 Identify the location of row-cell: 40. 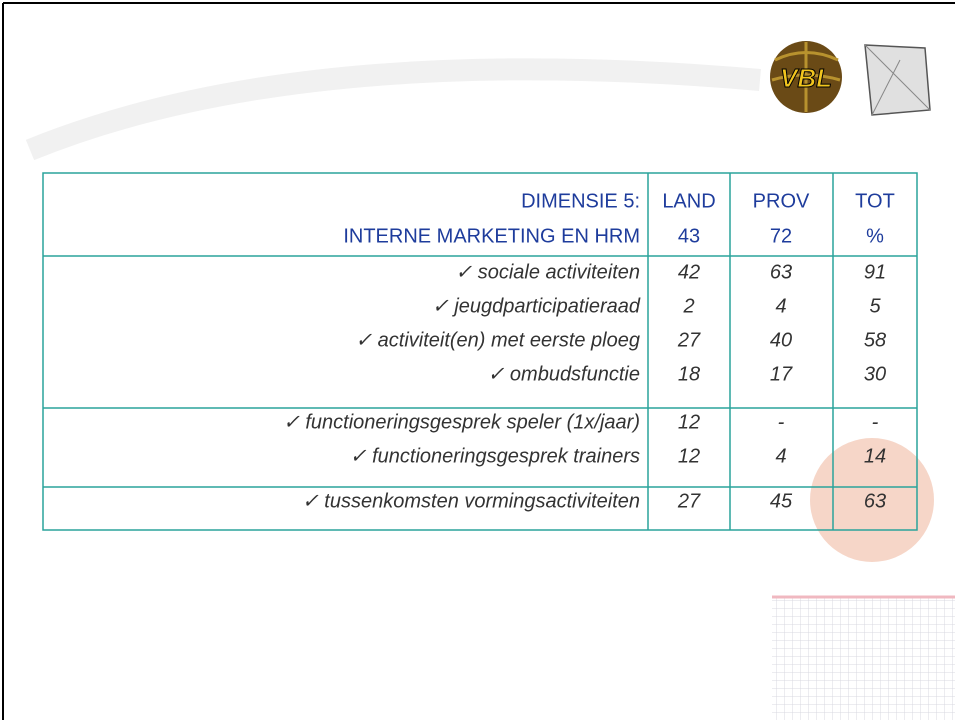
(781, 340).